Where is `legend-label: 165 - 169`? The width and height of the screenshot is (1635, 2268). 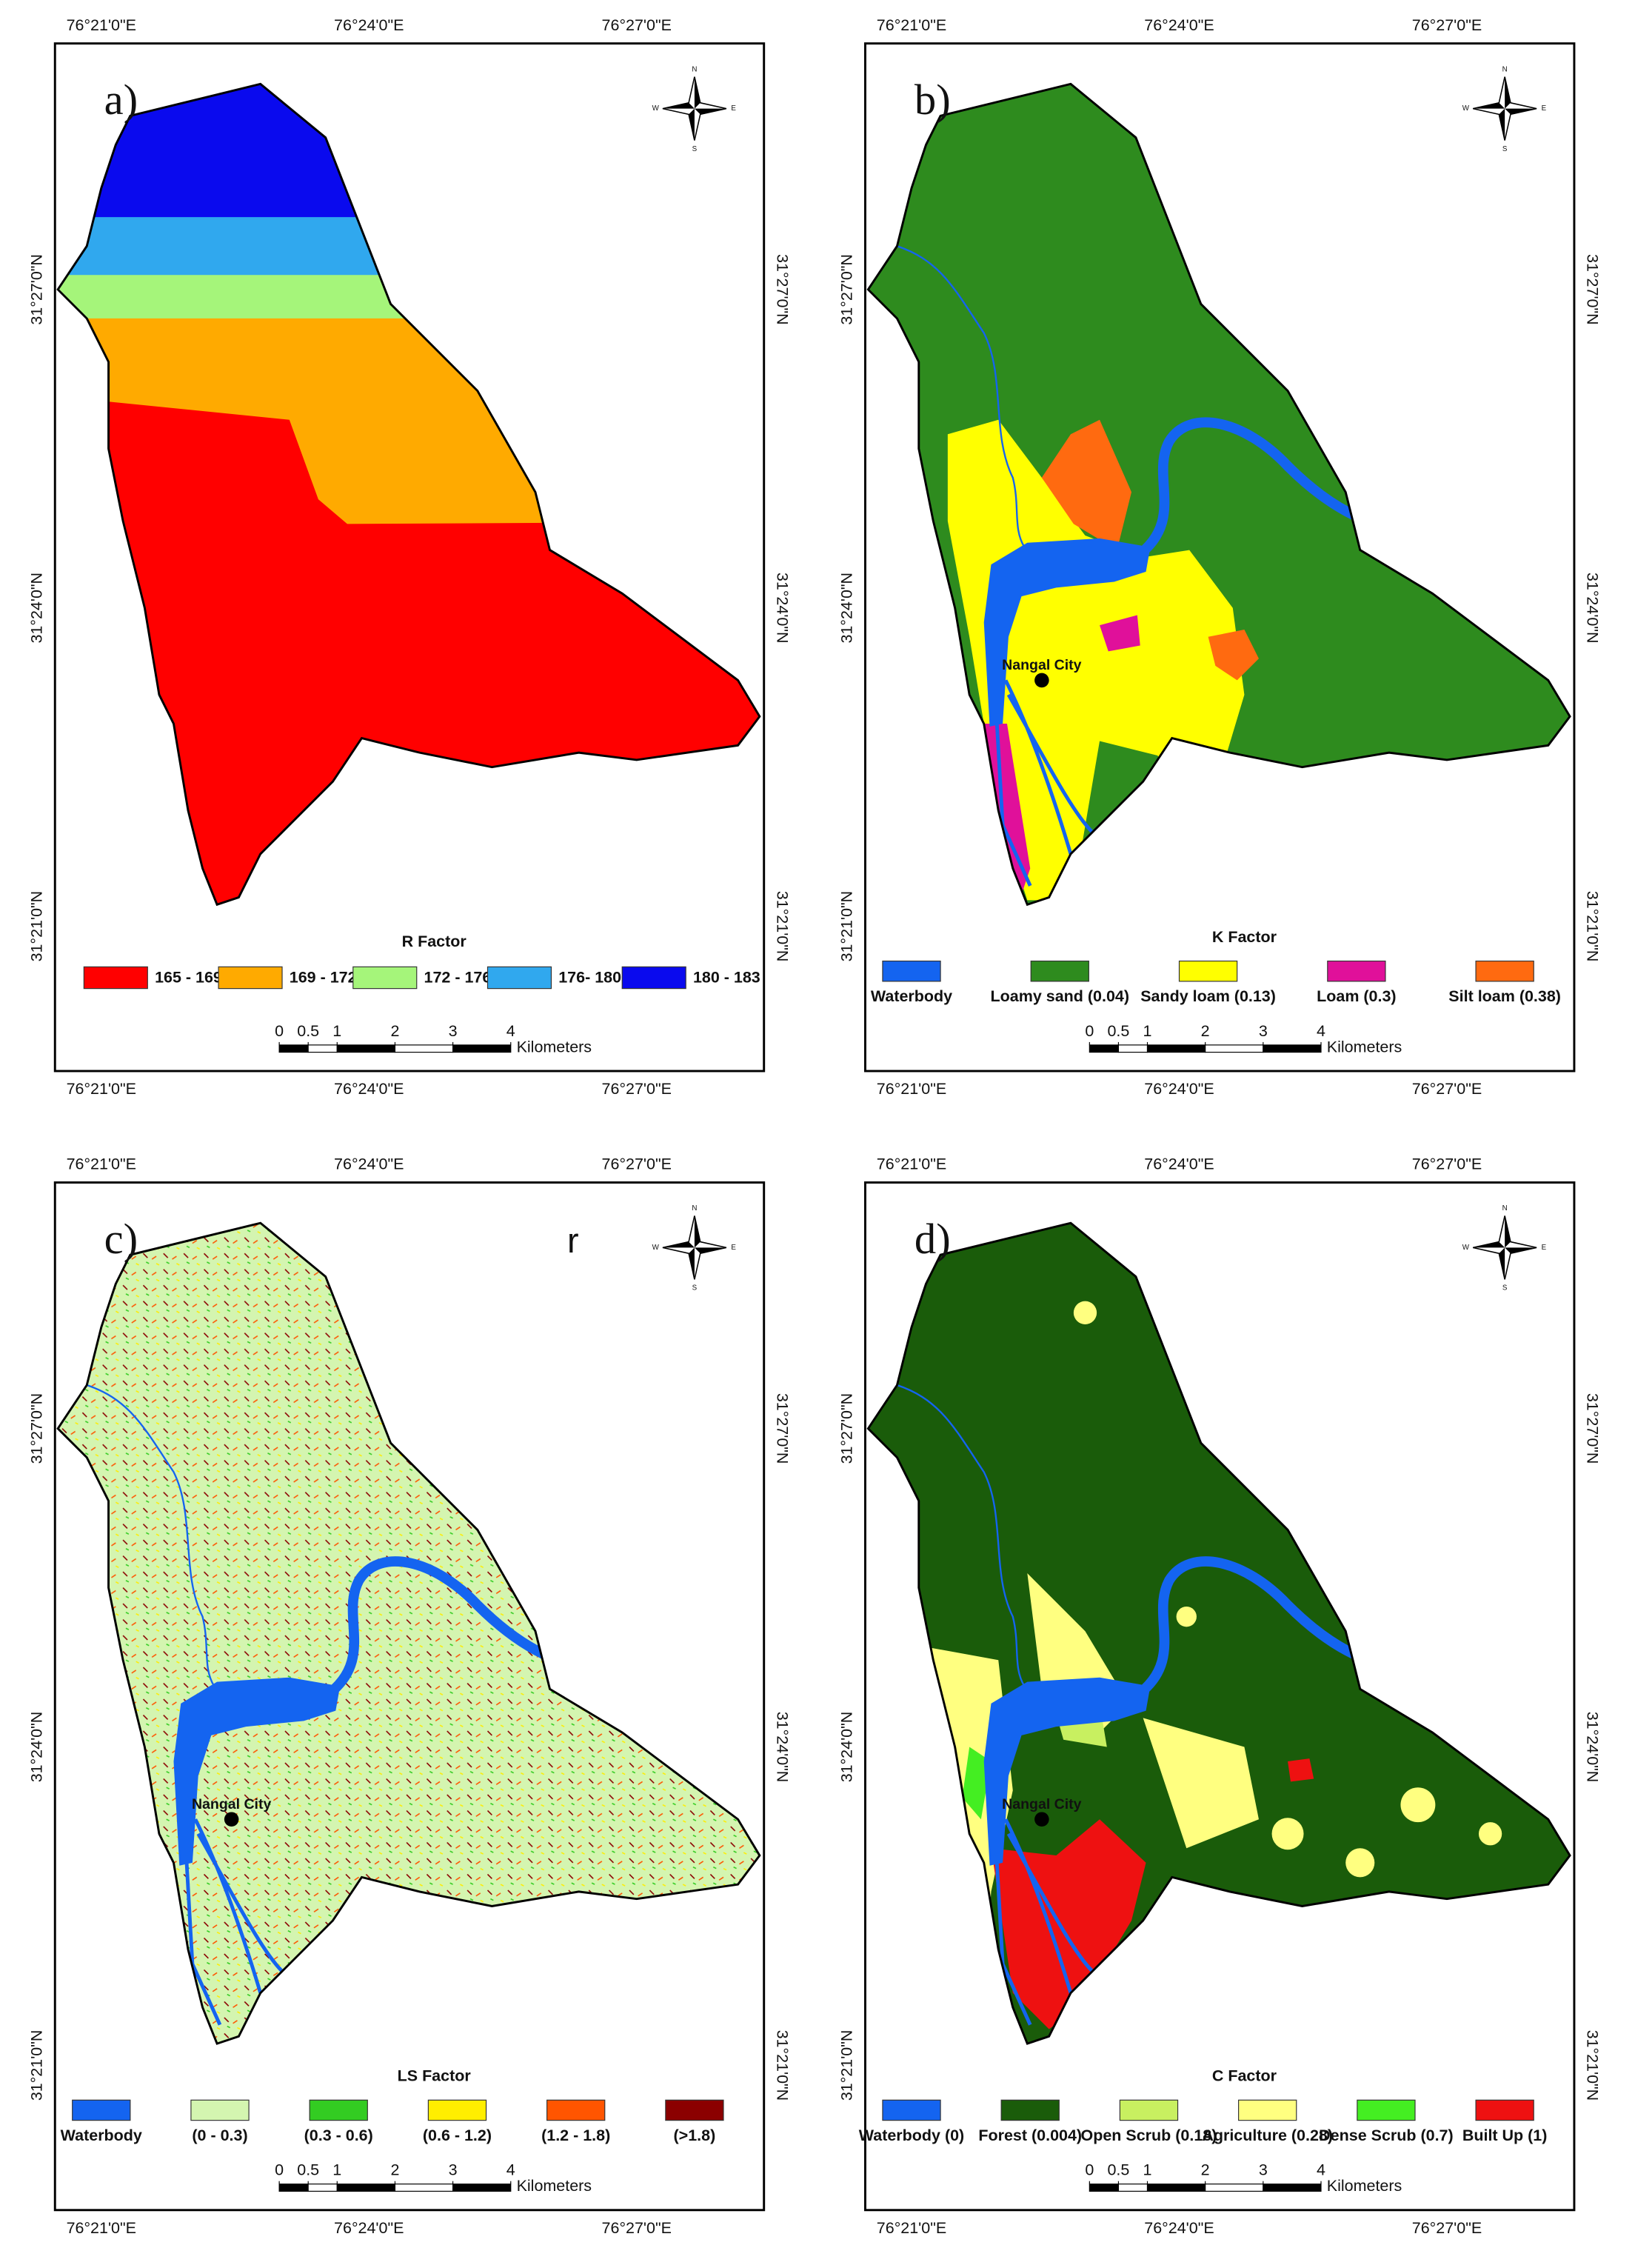 legend-label: 165 - 169 is located at coordinates (188, 978).